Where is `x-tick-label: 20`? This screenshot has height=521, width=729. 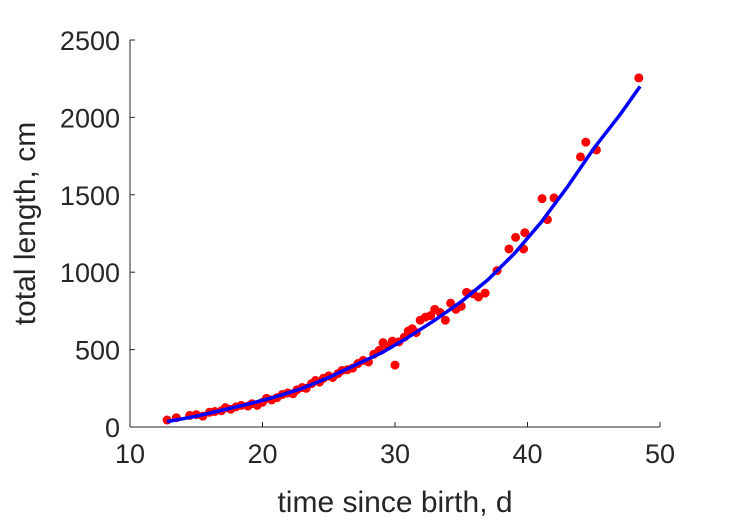
x-tick-label: 20 is located at coordinates (262, 454).